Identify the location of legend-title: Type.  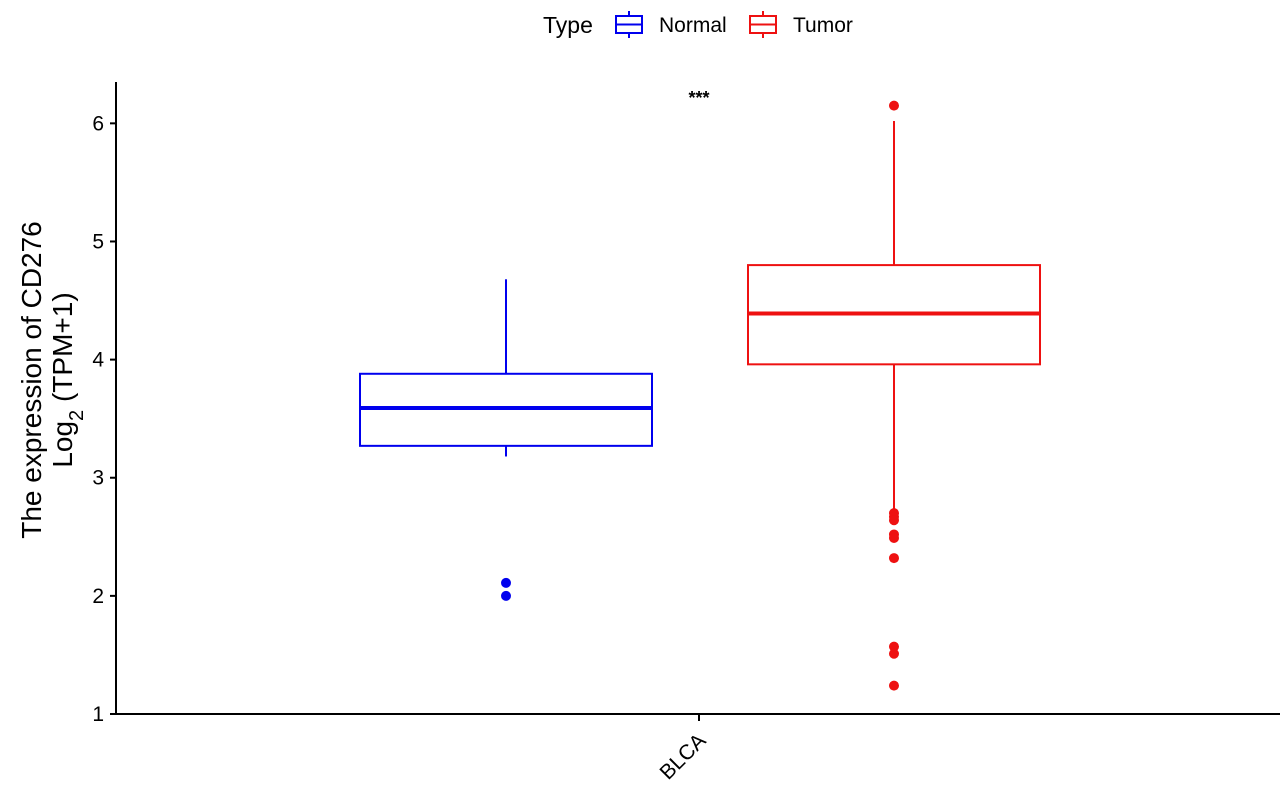
(568, 25).